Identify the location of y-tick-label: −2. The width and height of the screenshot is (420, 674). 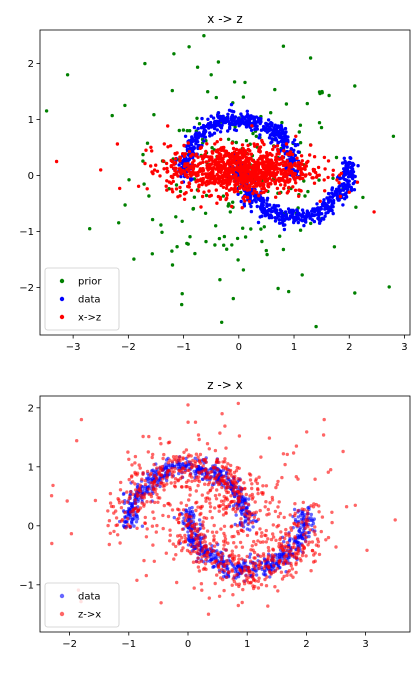
(26, 288).